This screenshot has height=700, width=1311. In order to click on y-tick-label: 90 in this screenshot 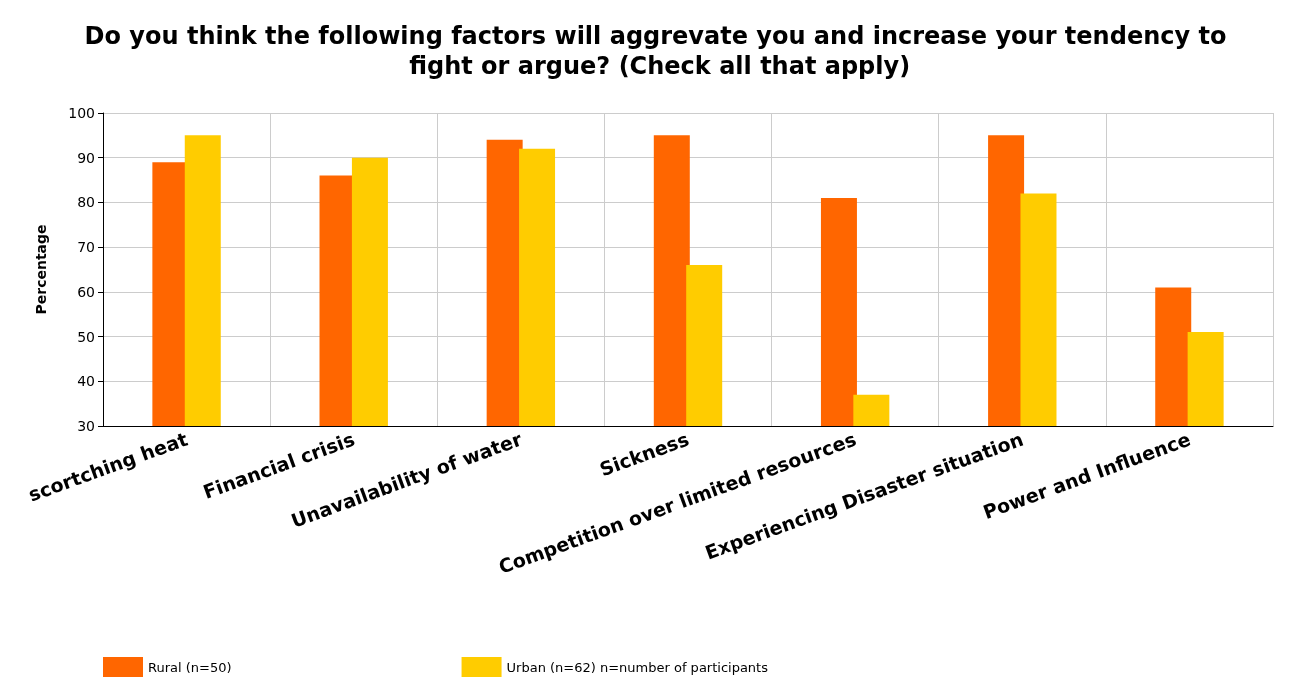, I will do `click(86, 157)`.